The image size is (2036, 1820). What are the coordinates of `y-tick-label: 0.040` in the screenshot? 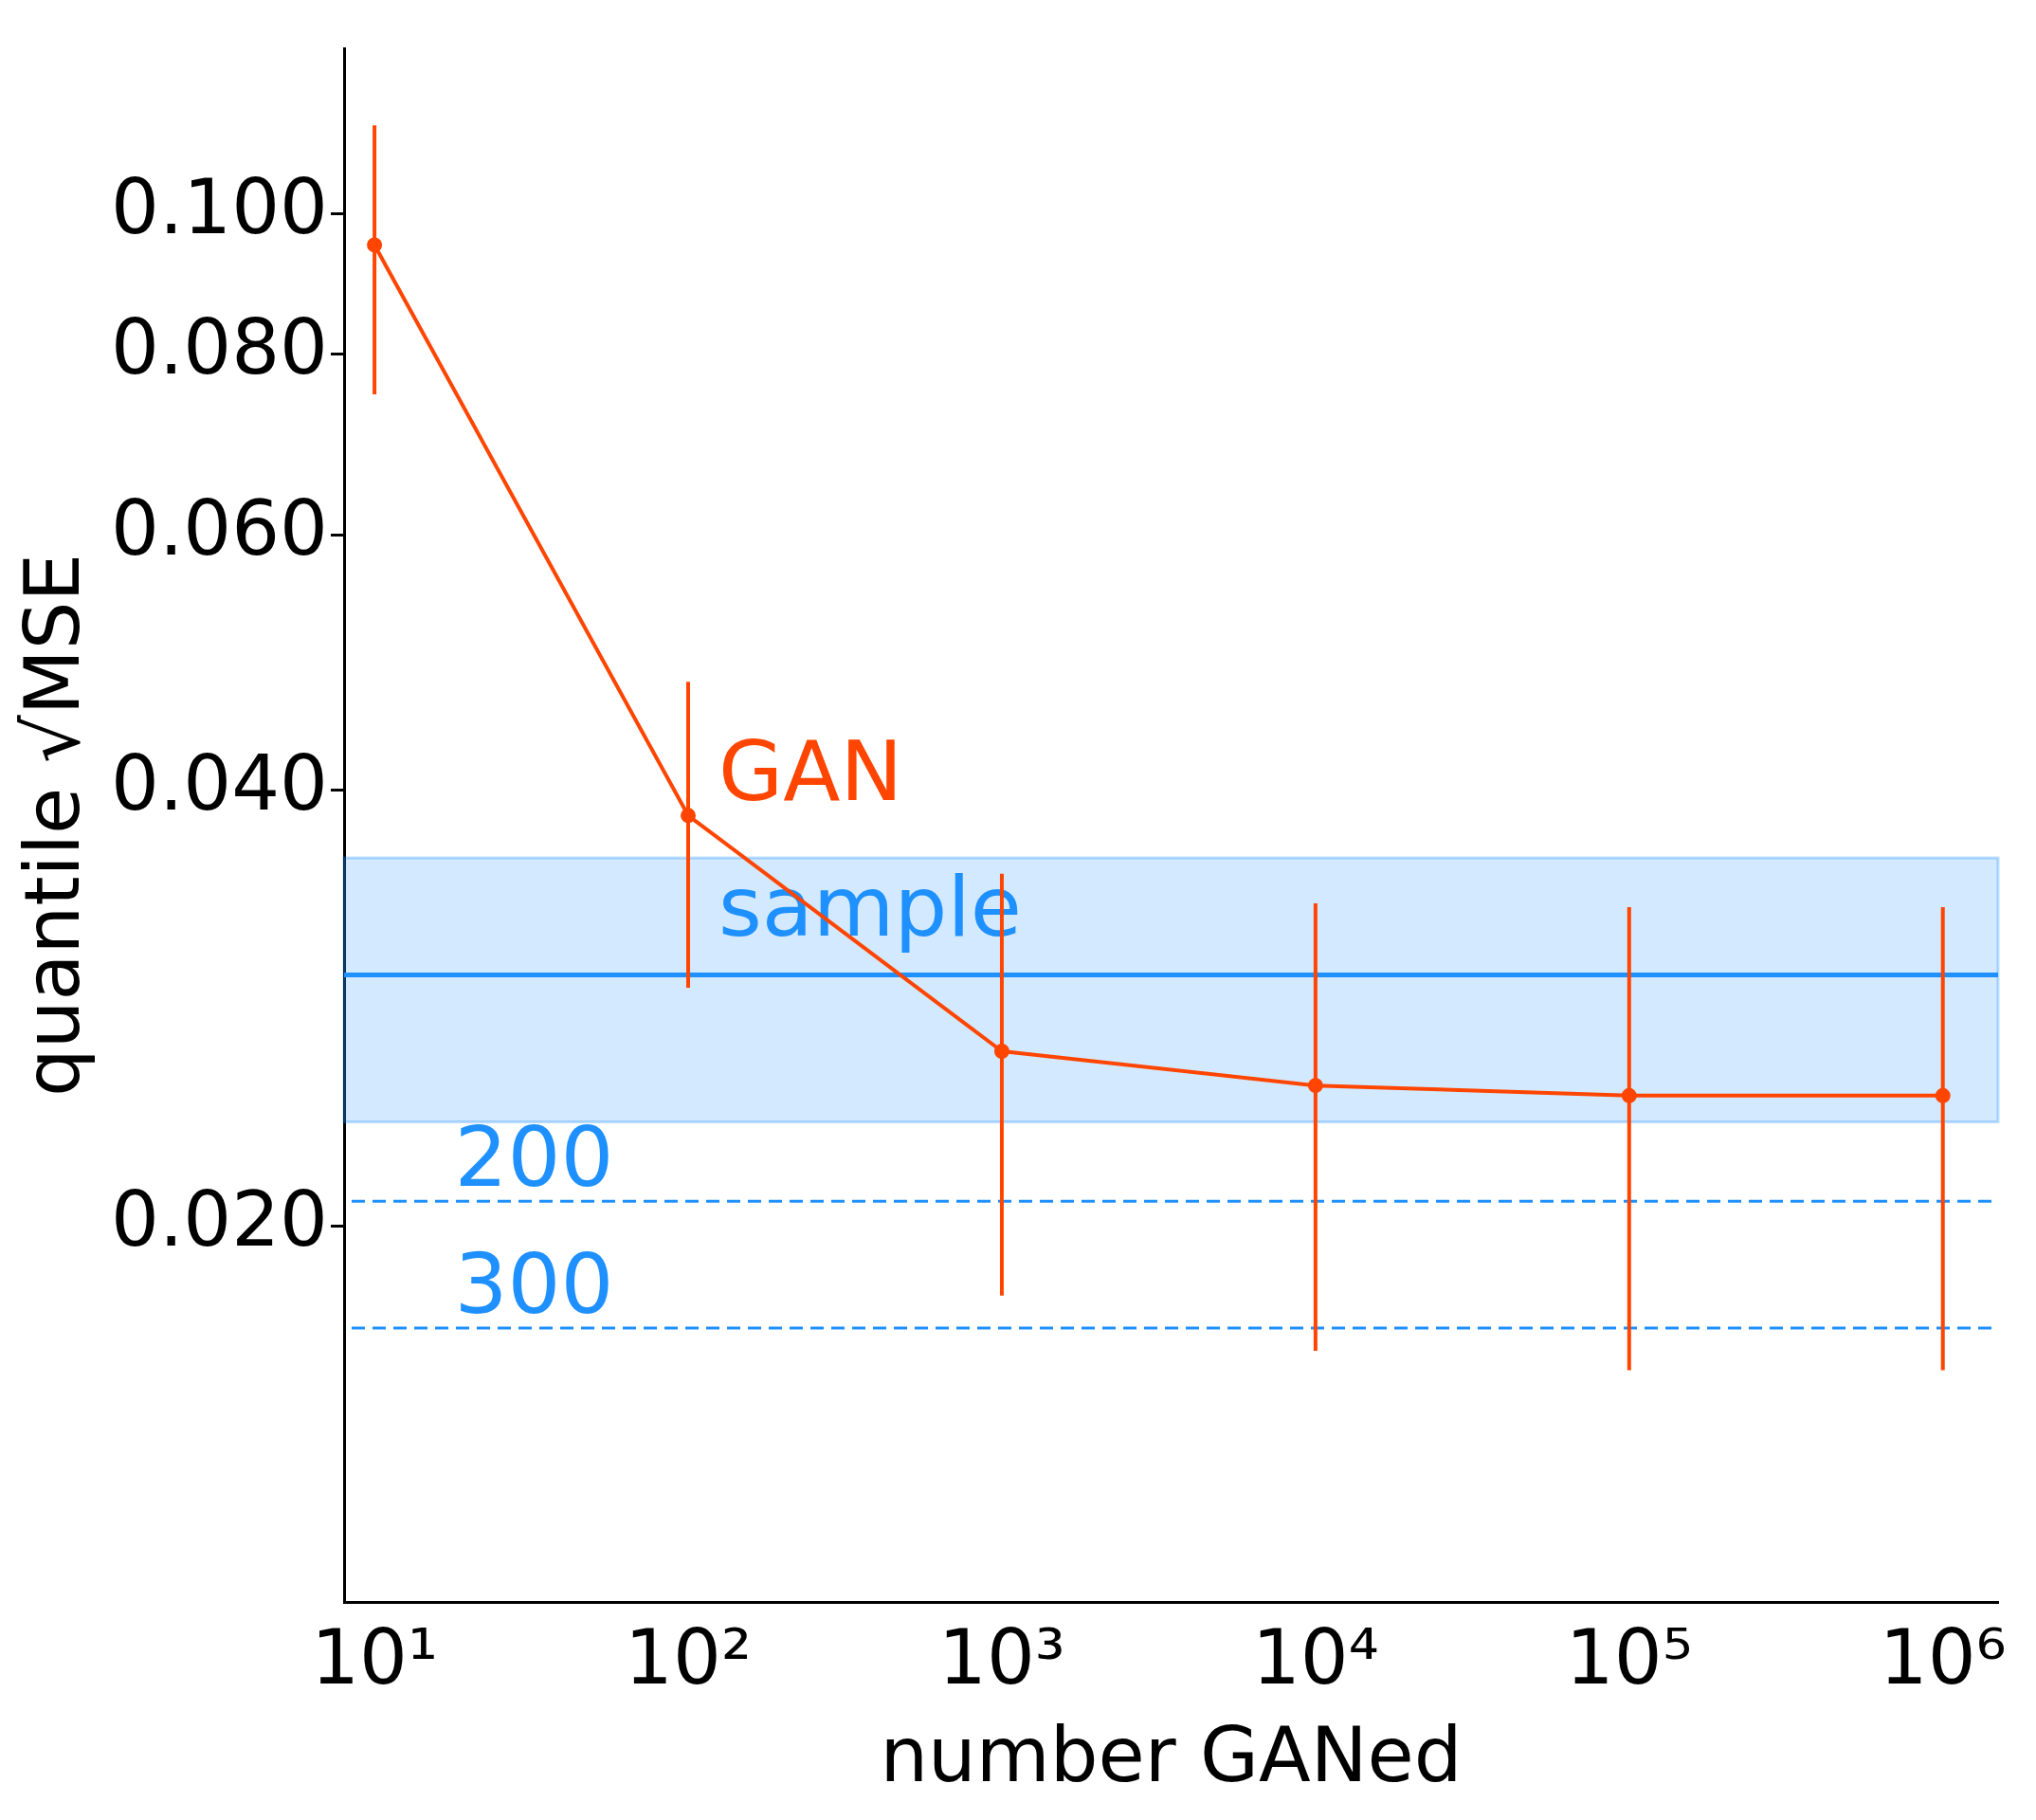 It's located at (219, 783).